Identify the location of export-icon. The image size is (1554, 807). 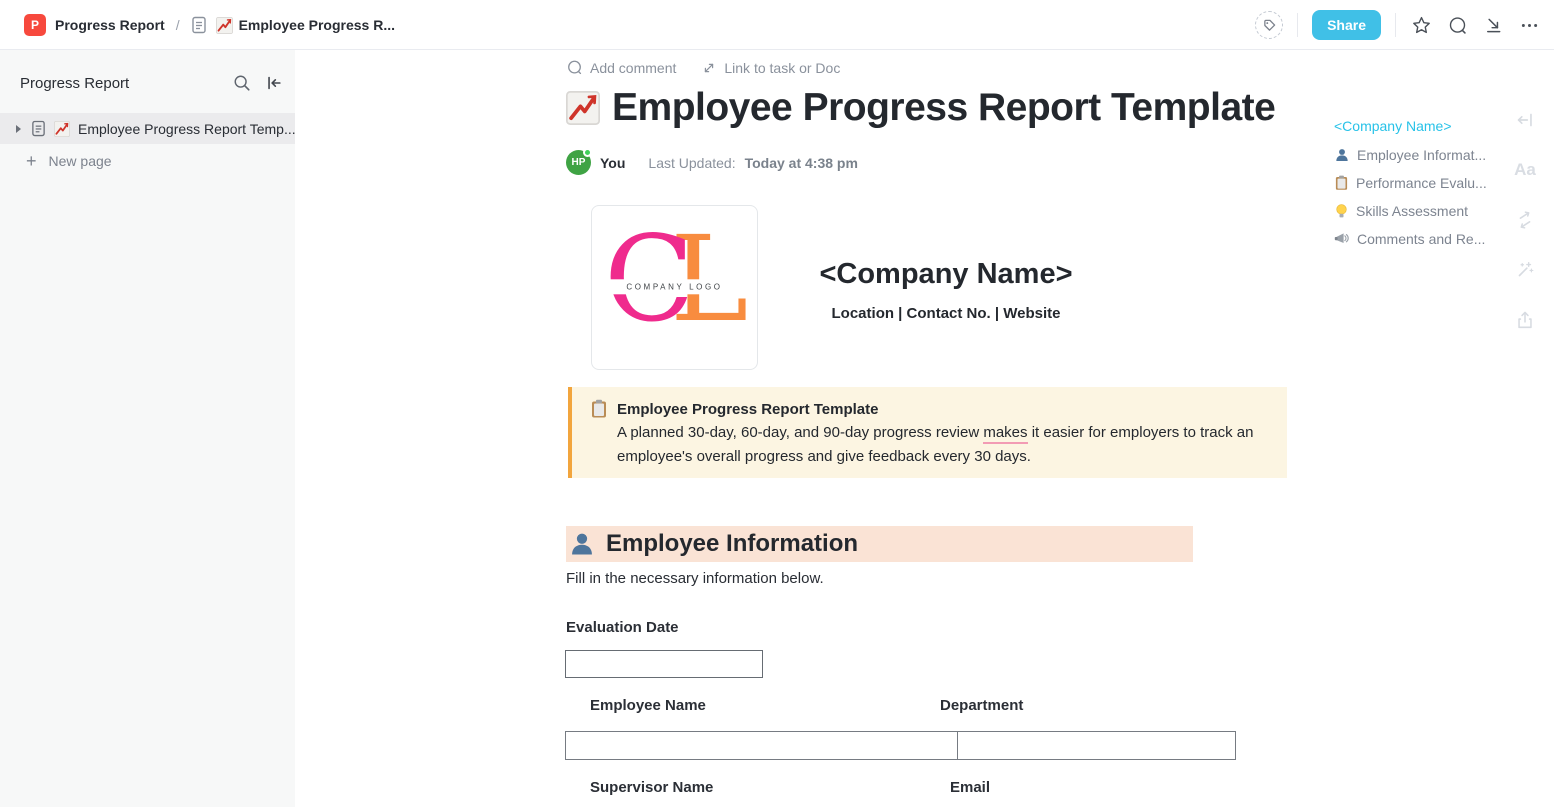
(1525, 320).